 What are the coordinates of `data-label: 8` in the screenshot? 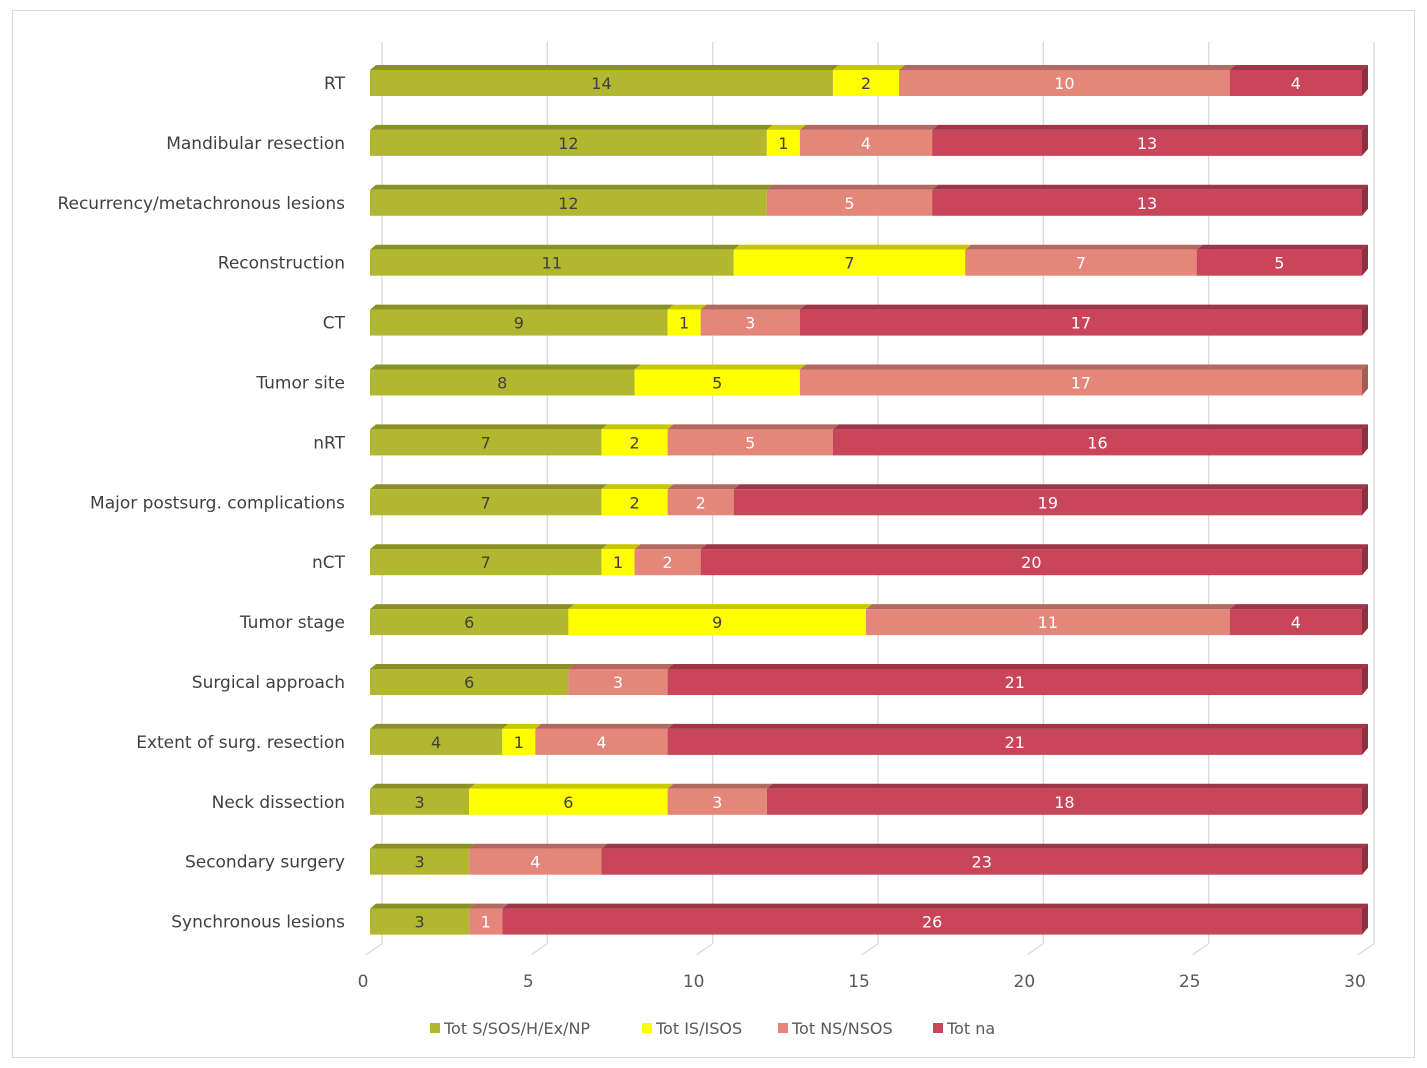 It's located at (502, 383).